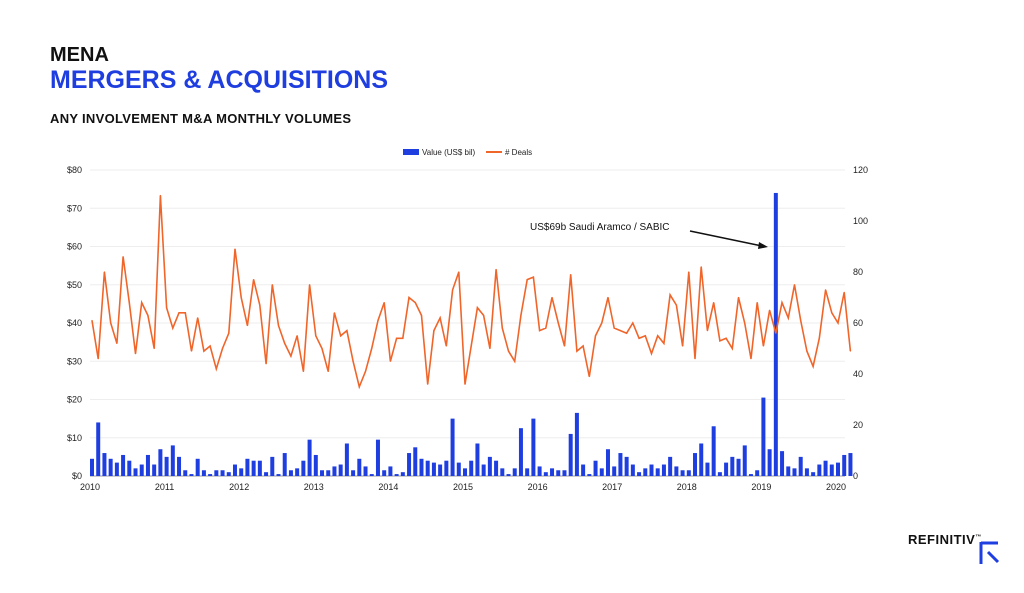 The image size is (1024, 593). Describe the element at coordinates (518, 152) in the screenshot. I see `legend-label-deals: # Deals` at that location.